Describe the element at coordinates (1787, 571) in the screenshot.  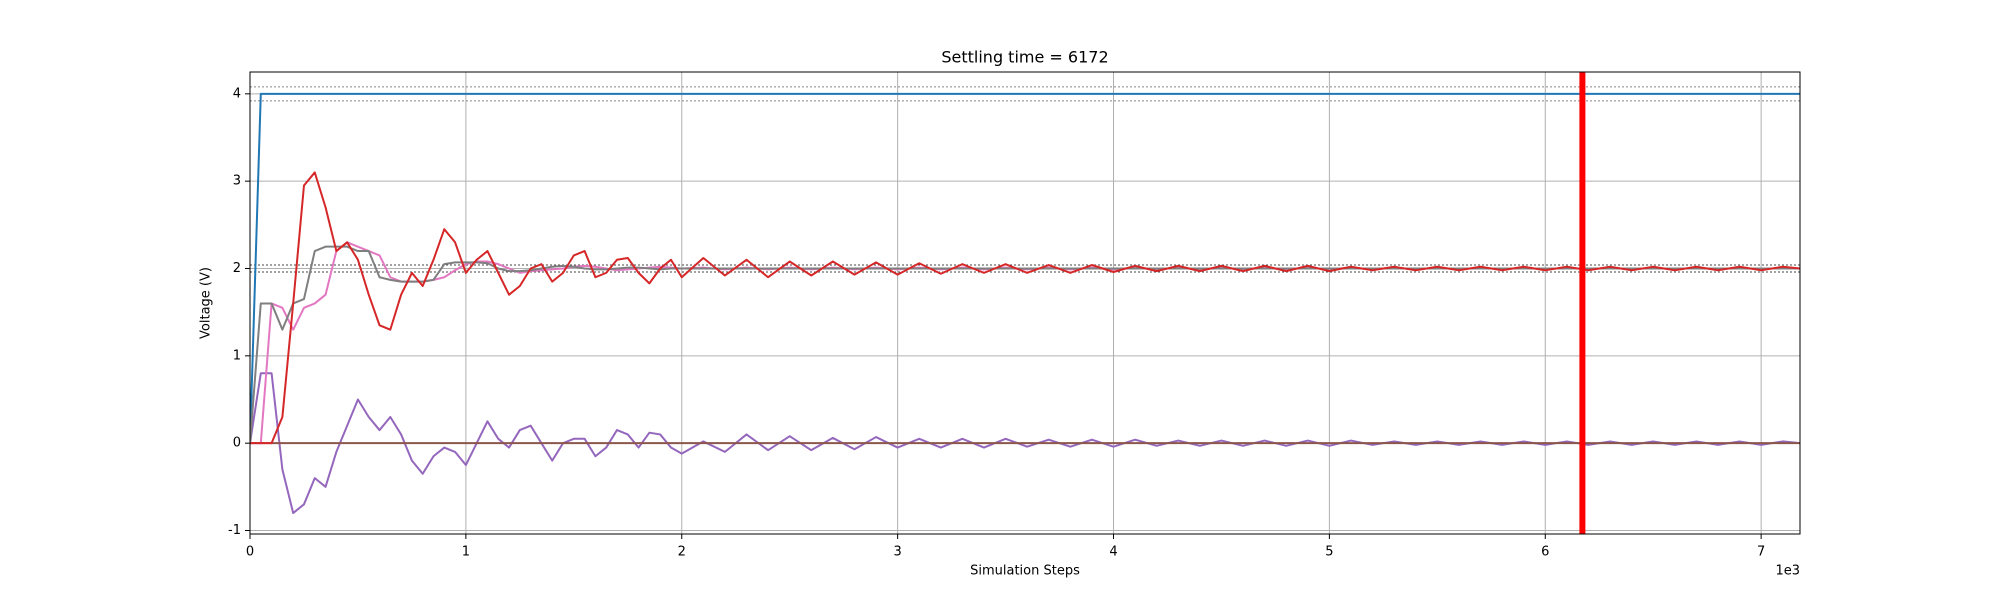
I see `x-offset-label: 1e3` at that location.